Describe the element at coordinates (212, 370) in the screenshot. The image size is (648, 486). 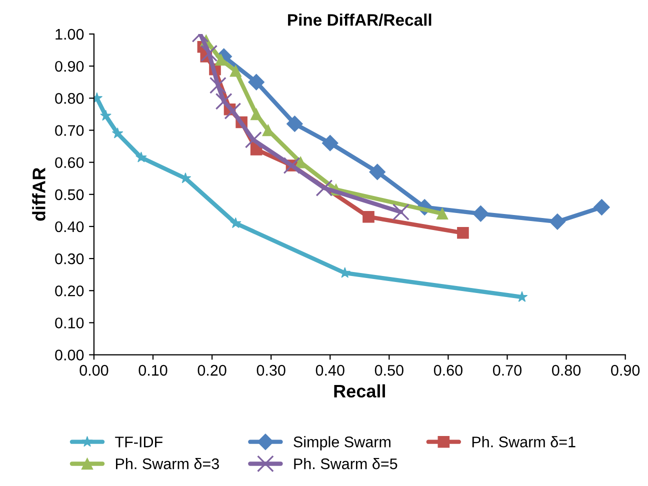
I see `x-tick-label: 0.20` at that location.